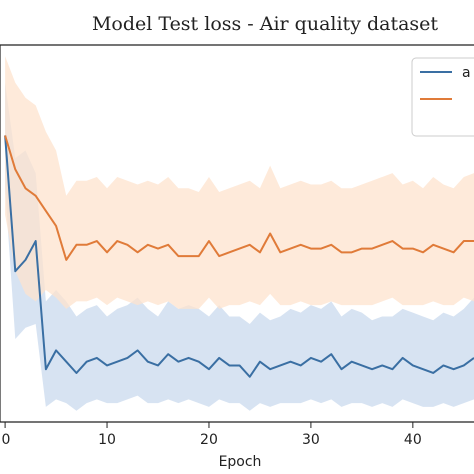  I want to click on legend: a, so click(442, 97).